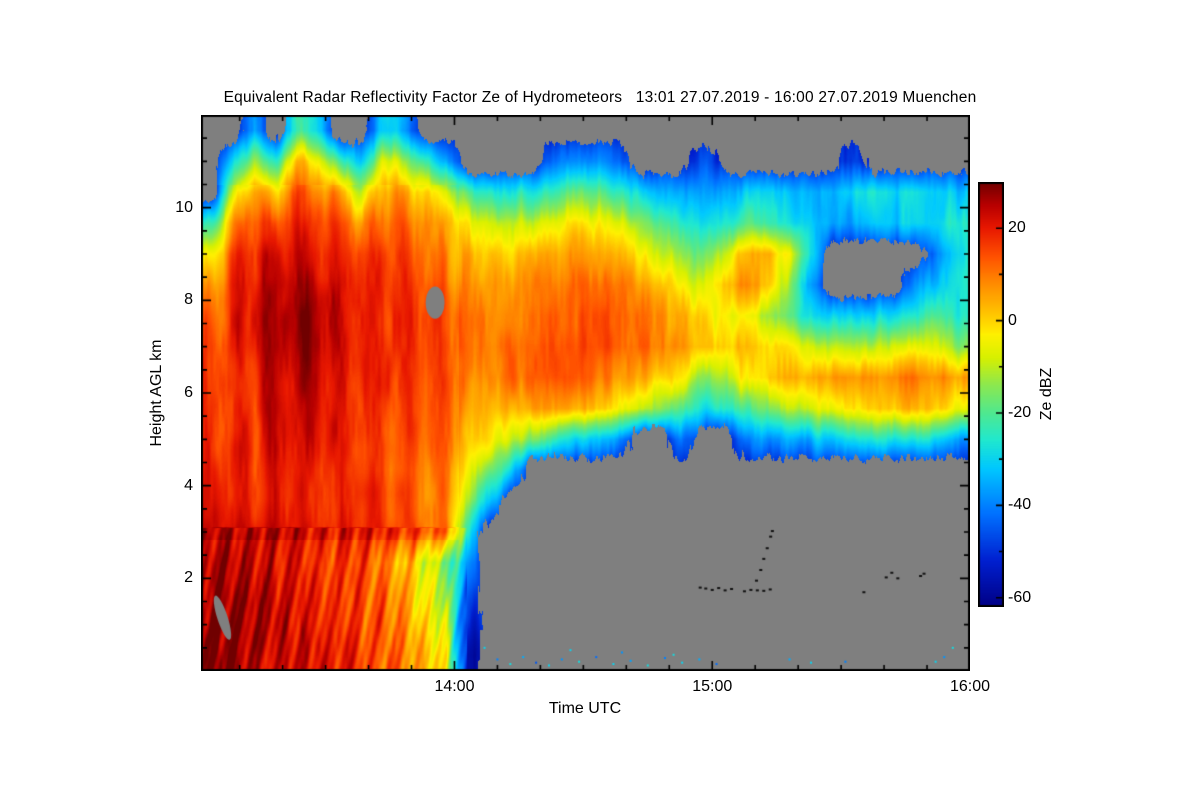 The image size is (1200, 800). I want to click on colorbar-tick-label--40: -40, so click(1020, 505).